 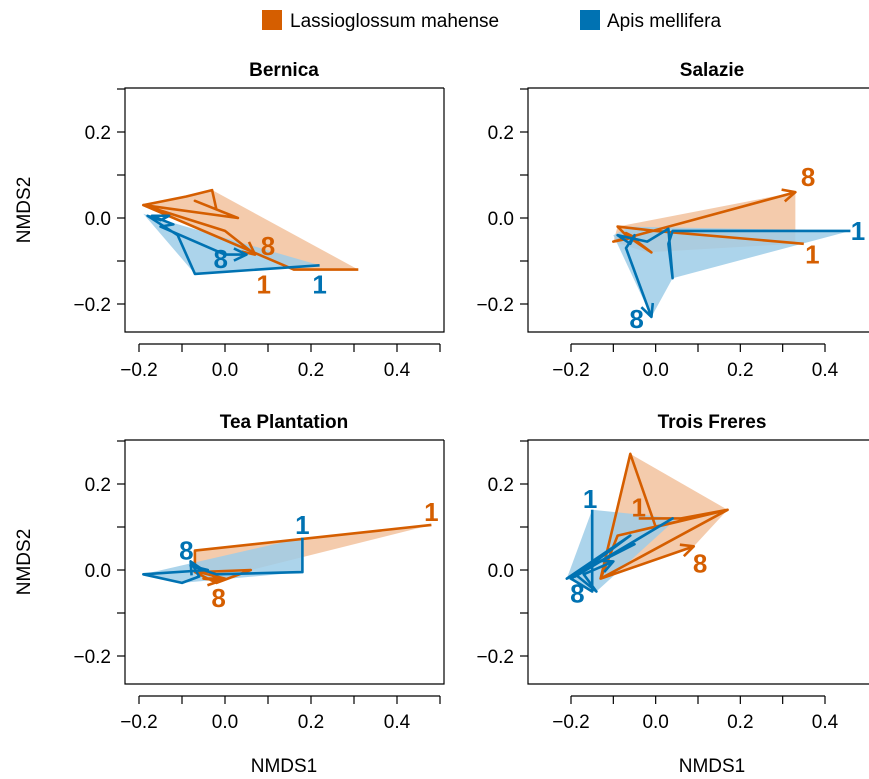 What do you see at coordinates (24, 210) in the screenshot?
I see `y-axis-title-0: NMDS2` at bounding box center [24, 210].